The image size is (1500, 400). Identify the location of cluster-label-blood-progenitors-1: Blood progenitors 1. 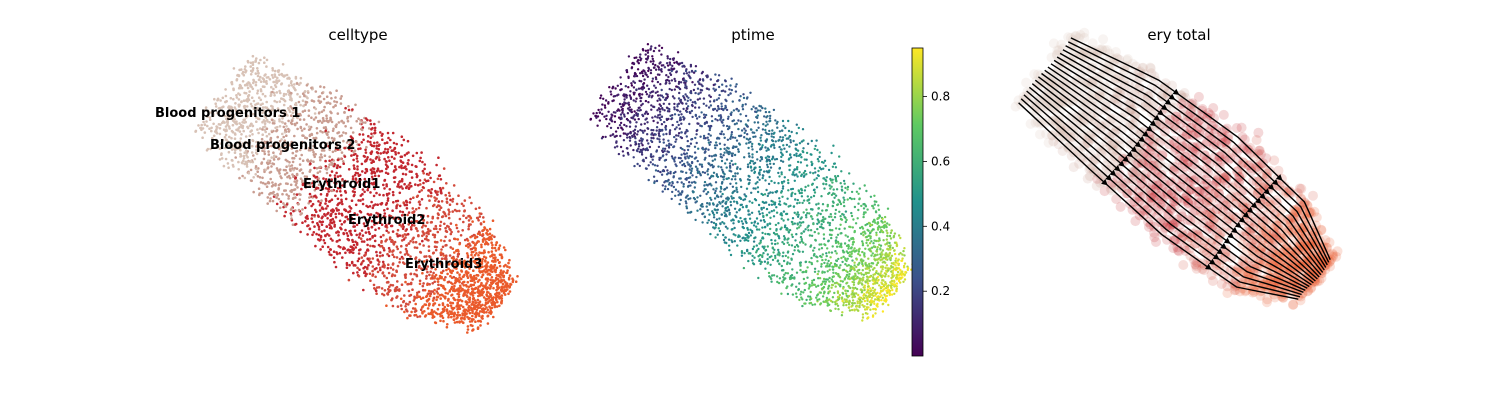
(227, 113).